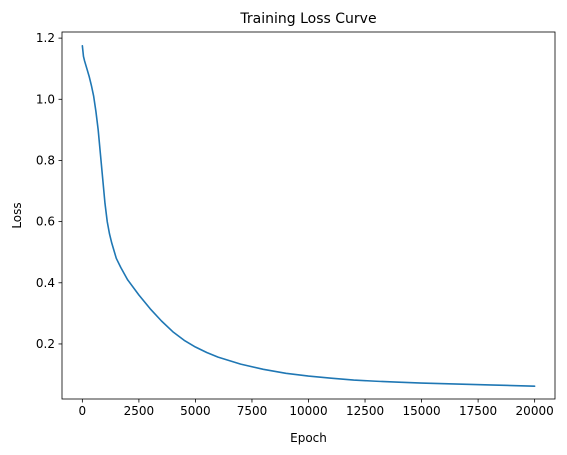 The image size is (567, 455). What do you see at coordinates (45, 38) in the screenshot?
I see `y-tick-label: 1.2` at bounding box center [45, 38].